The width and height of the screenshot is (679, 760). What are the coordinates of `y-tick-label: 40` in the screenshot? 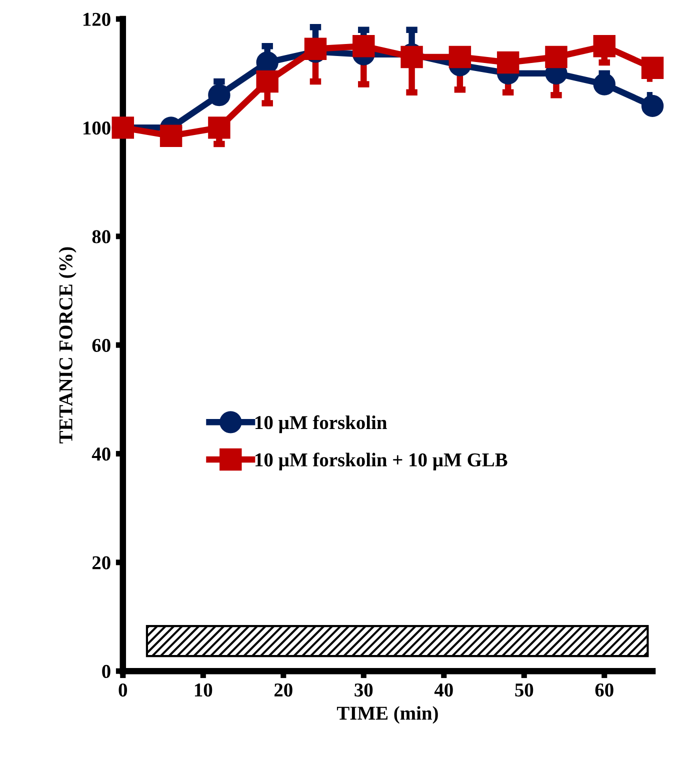 It's located at (101, 454).